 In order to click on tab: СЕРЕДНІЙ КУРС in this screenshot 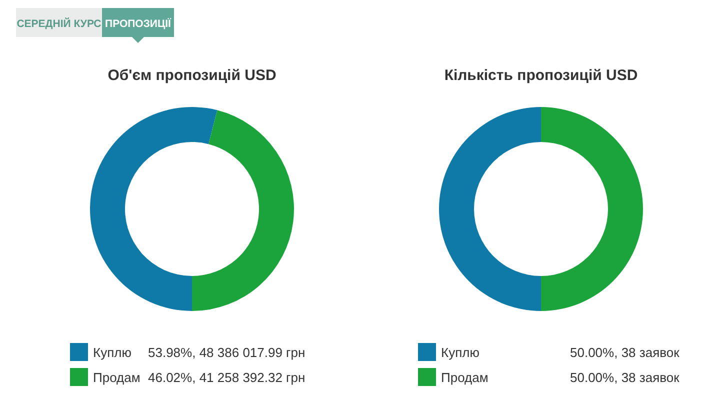, I will do `click(59, 22)`.